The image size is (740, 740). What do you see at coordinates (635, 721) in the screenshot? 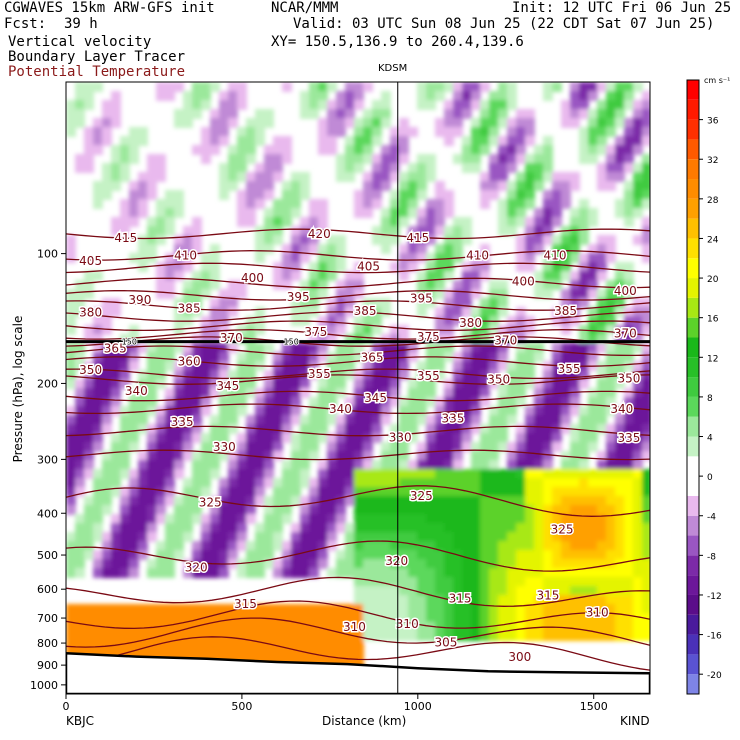
I see `endpoint-right: KIND` at bounding box center [635, 721].